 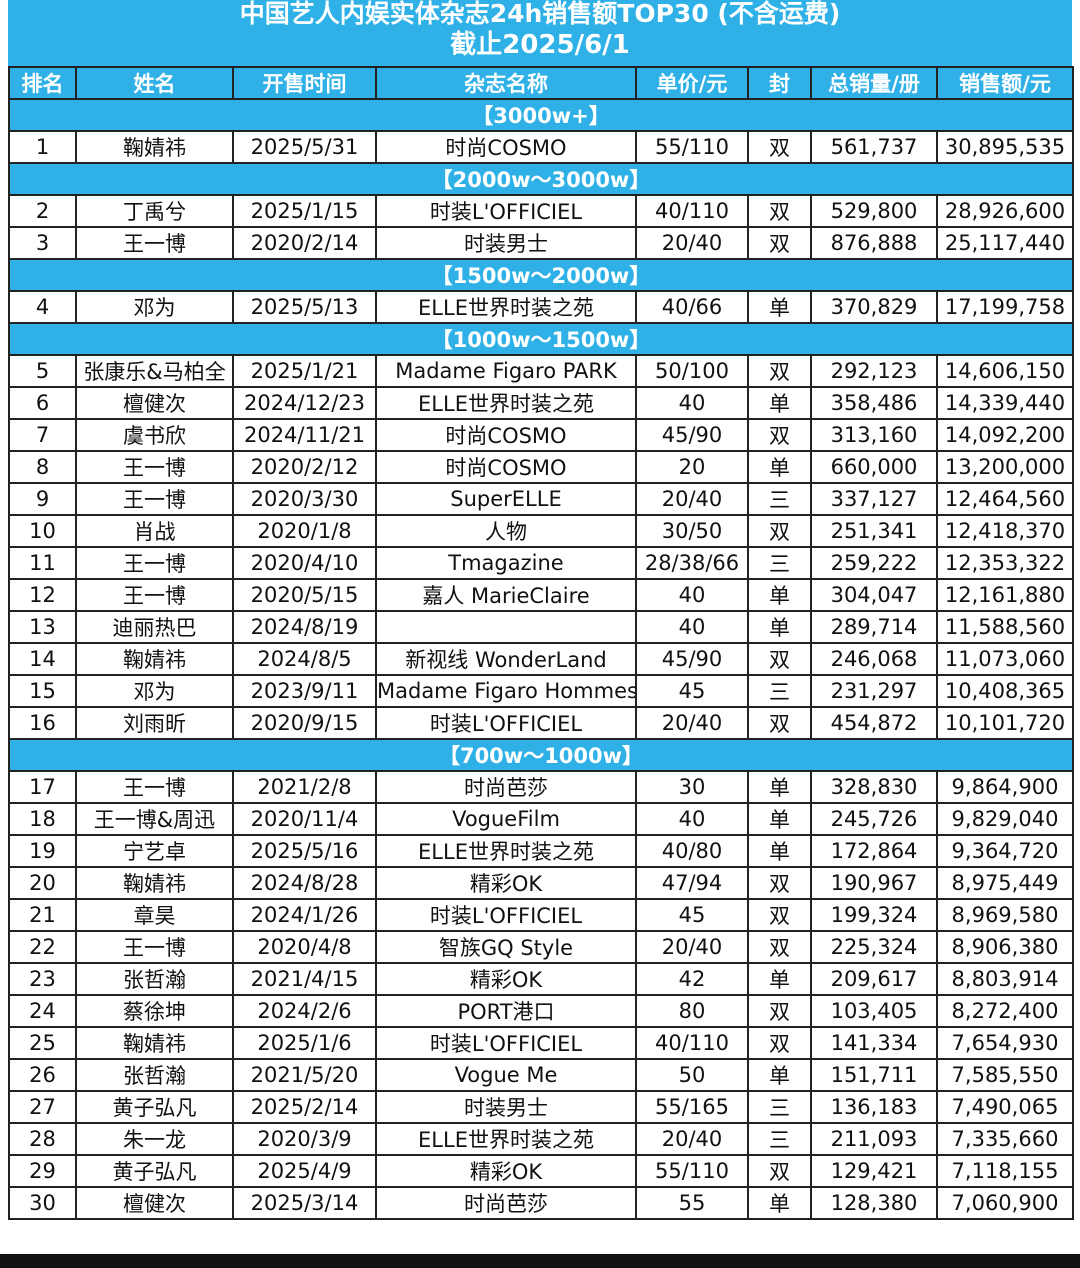 What do you see at coordinates (506, 1139) in the screenshot?
I see `magazine-cell: ELLE世界时装之苑` at bounding box center [506, 1139].